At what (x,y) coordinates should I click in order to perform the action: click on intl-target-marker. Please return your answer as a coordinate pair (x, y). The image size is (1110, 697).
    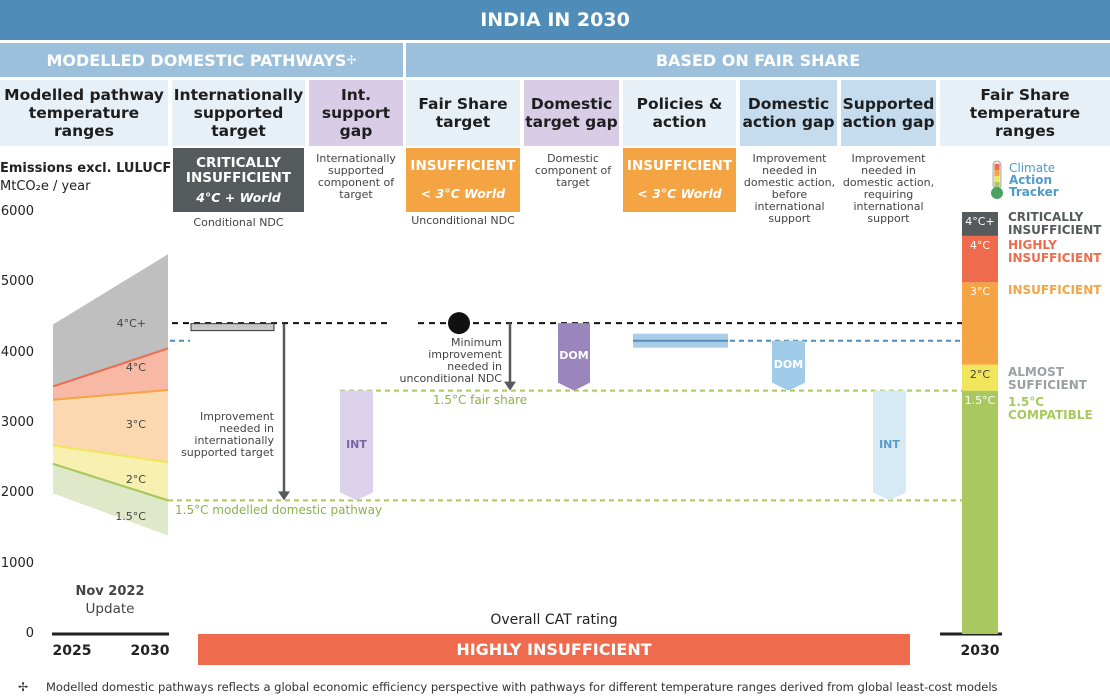
    Looking at the image, I should click on (232, 327).